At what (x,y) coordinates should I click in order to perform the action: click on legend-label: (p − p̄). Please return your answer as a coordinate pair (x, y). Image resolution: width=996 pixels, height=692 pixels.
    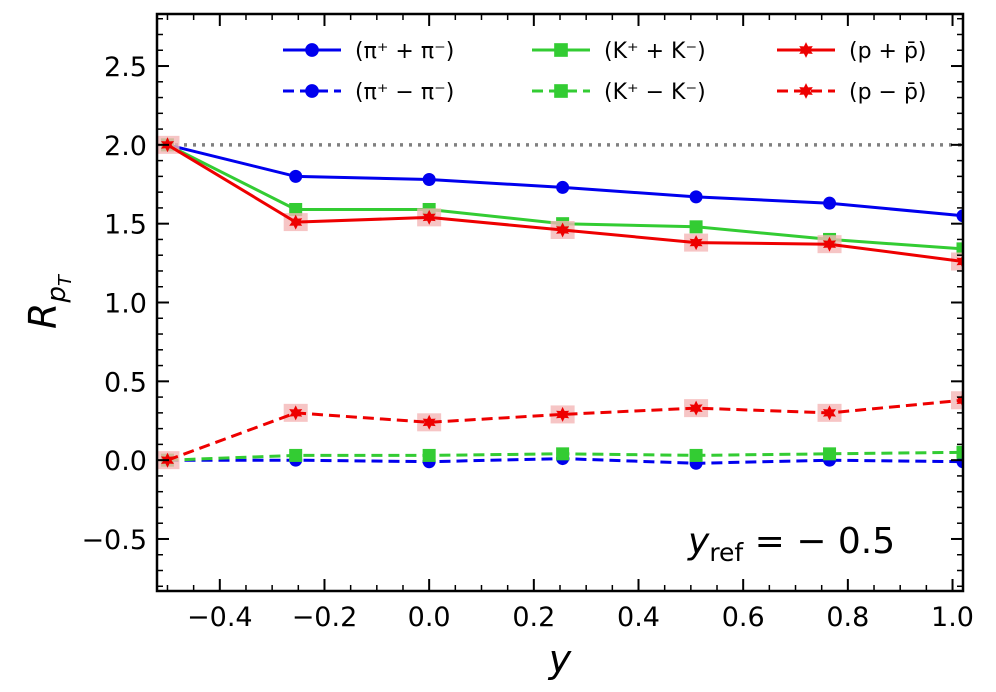
    Looking at the image, I should click on (888, 92).